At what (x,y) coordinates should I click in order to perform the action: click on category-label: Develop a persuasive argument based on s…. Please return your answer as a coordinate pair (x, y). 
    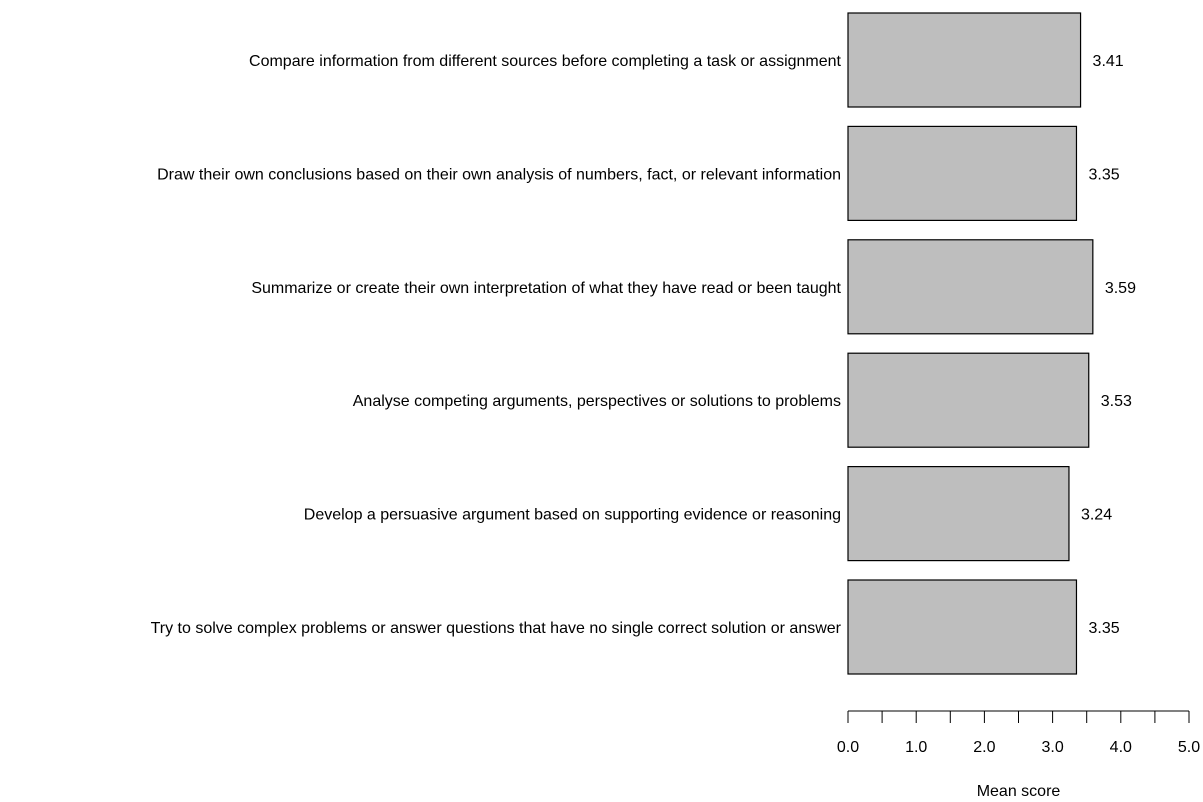
    Looking at the image, I should click on (572, 515).